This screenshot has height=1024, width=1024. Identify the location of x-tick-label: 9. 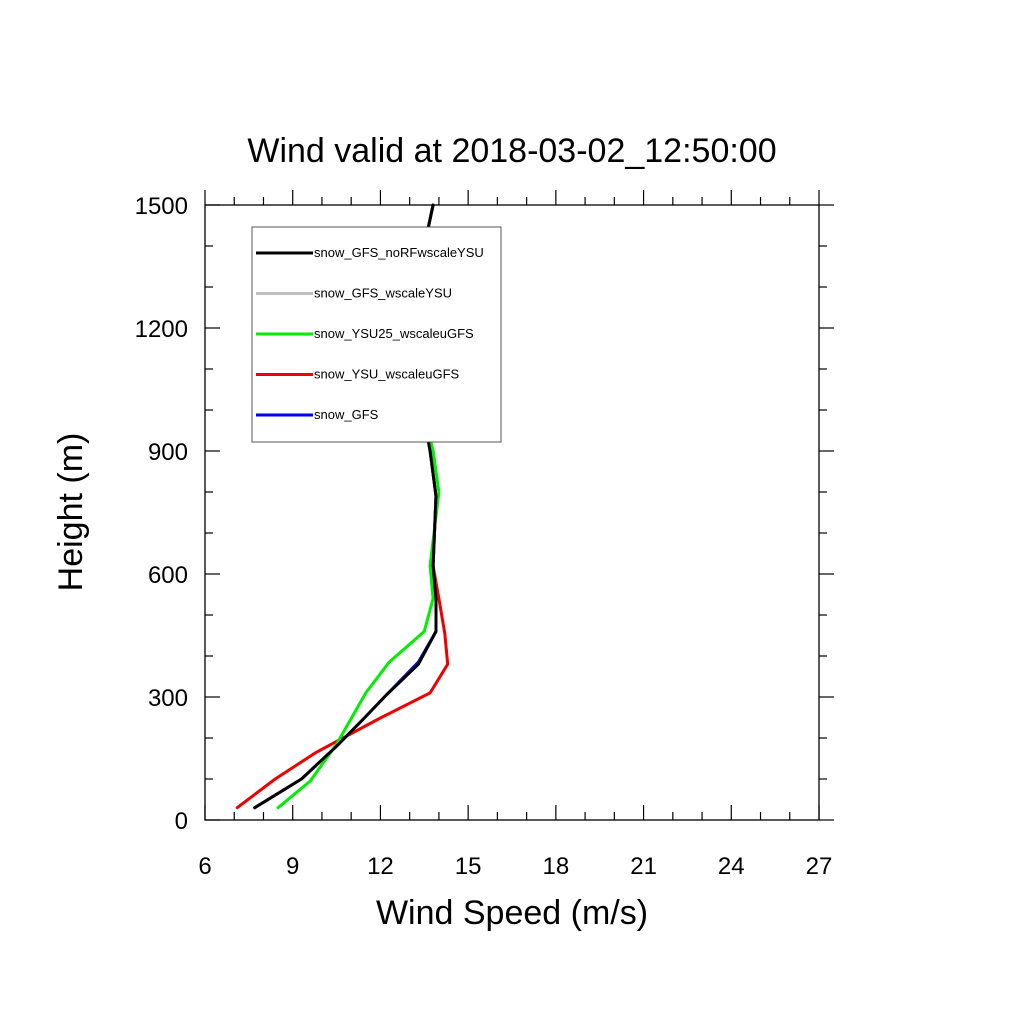
(292, 866).